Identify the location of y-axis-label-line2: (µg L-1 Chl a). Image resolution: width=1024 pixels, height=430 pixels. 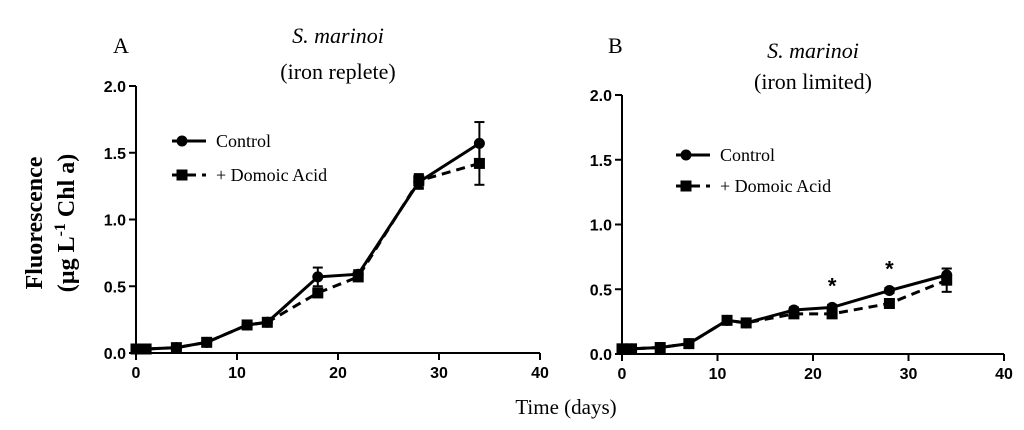
(66, 223).